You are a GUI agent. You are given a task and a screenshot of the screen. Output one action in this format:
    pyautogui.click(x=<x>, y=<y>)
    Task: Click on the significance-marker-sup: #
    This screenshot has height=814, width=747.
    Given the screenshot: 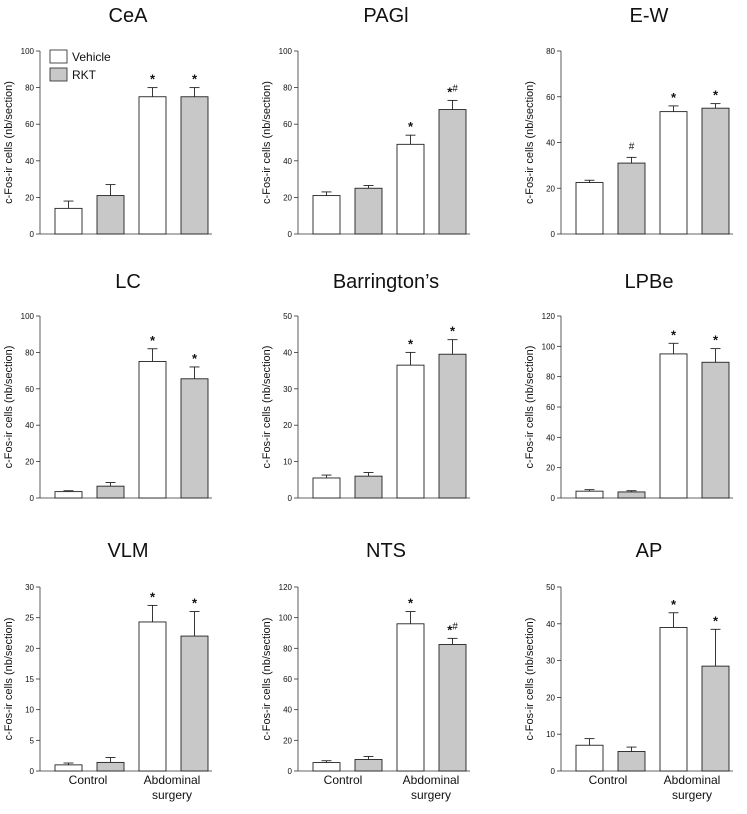 What is the action you would take?
    pyautogui.click(x=455, y=88)
    